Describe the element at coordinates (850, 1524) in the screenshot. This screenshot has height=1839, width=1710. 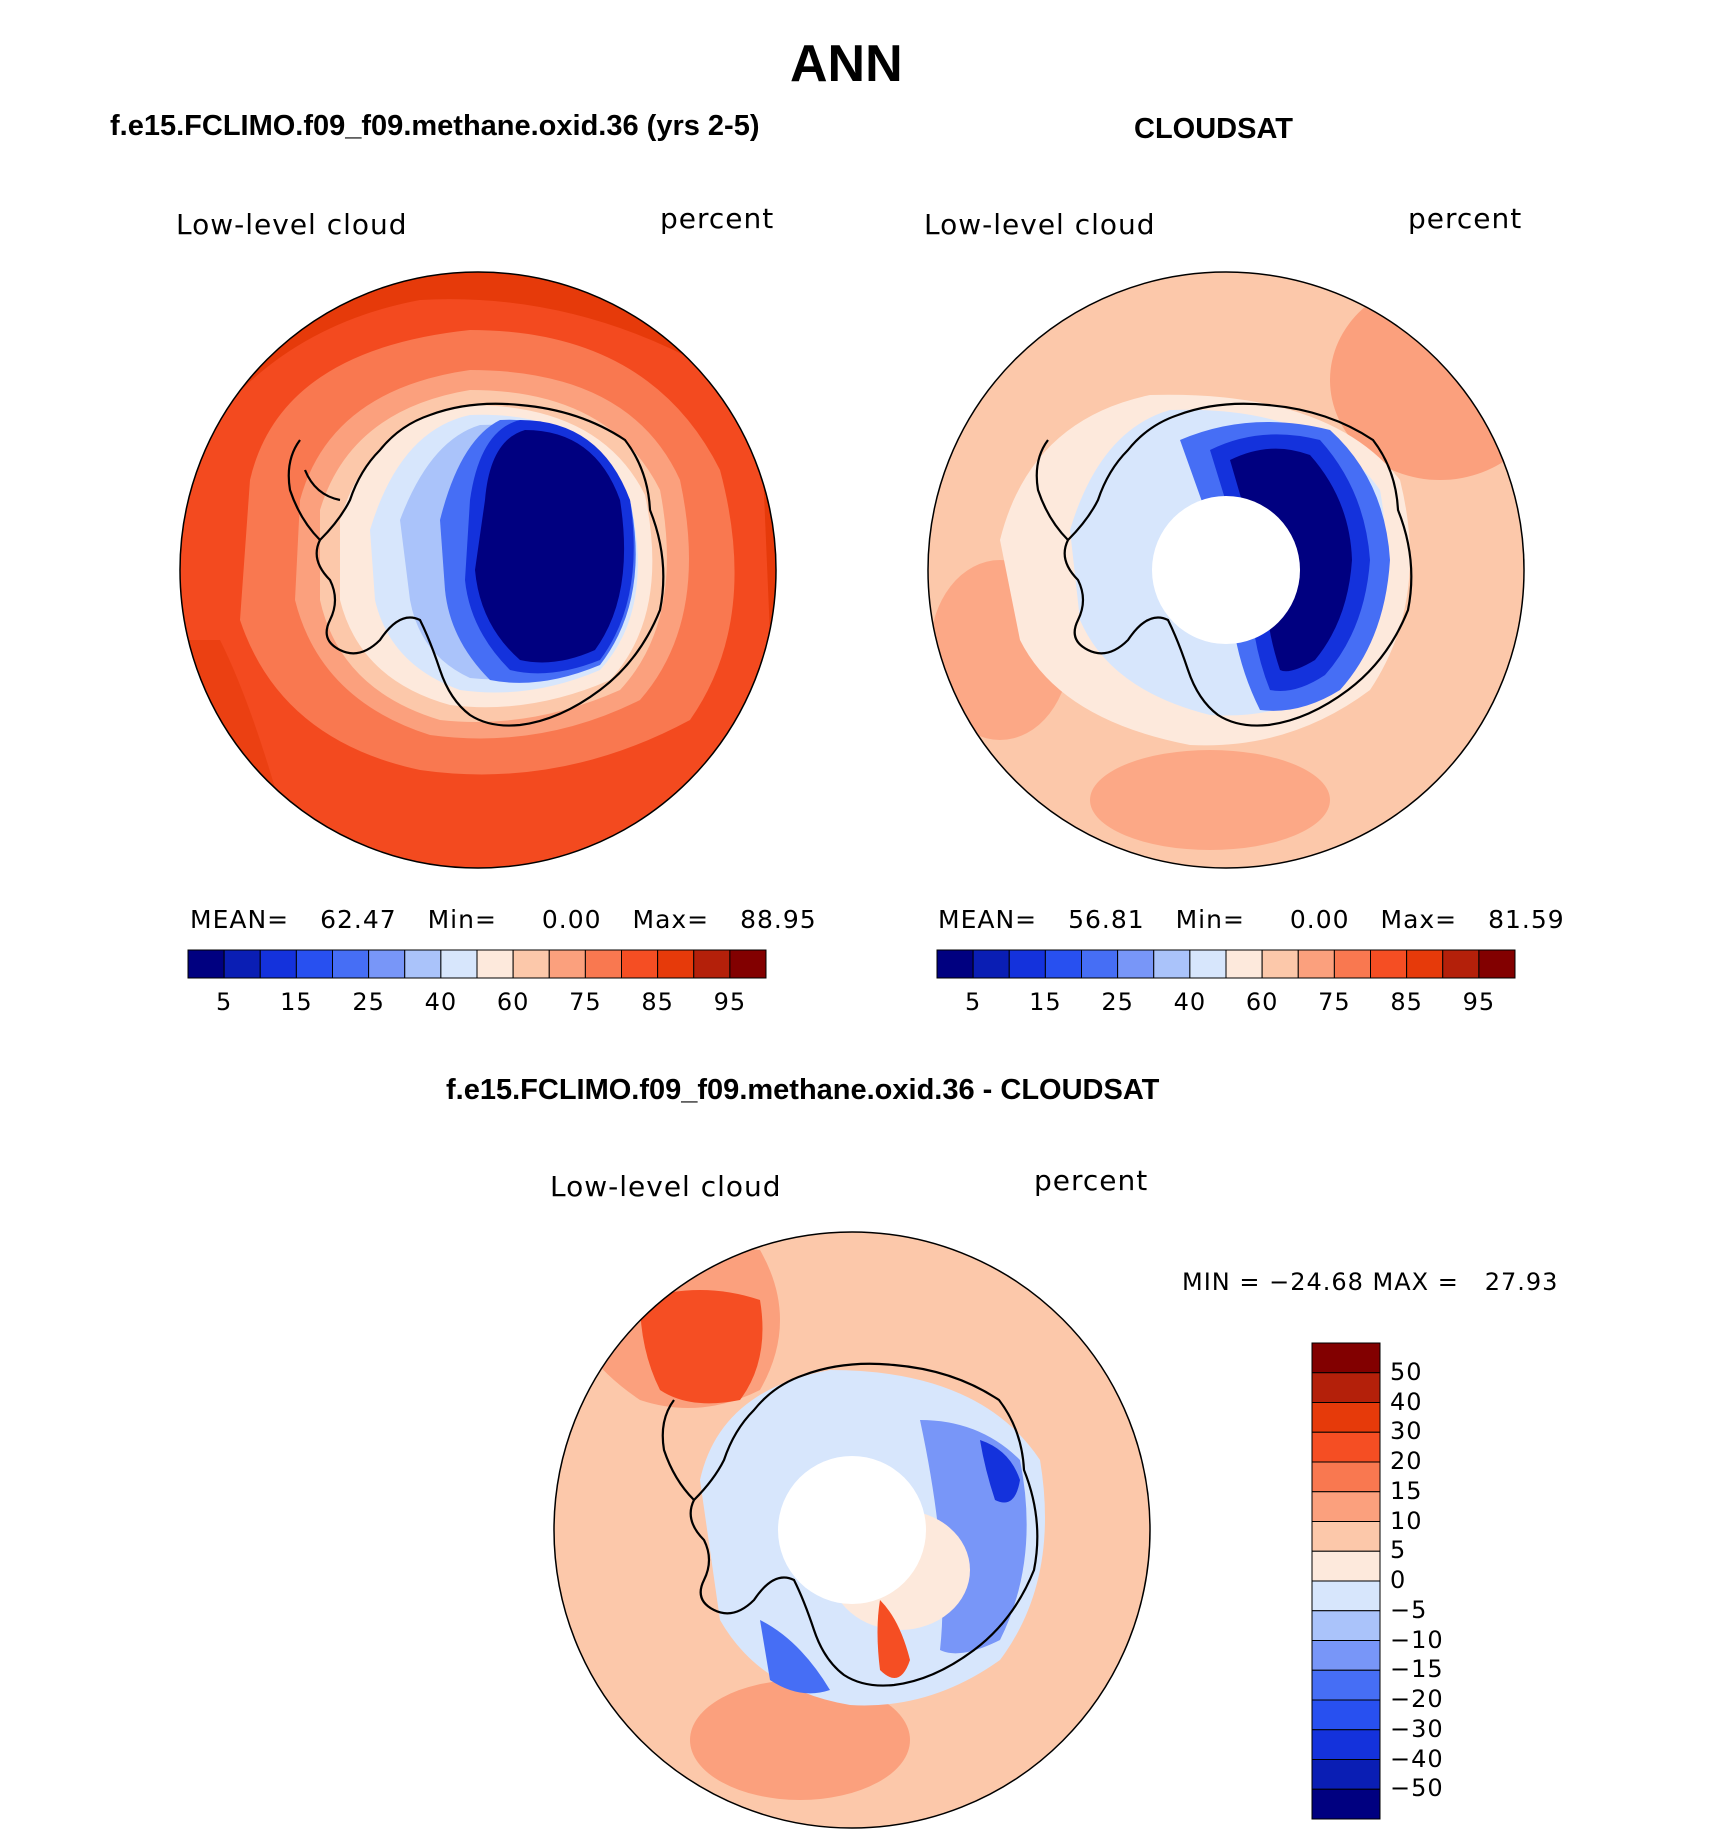
I see `diff-coastline` at that location.